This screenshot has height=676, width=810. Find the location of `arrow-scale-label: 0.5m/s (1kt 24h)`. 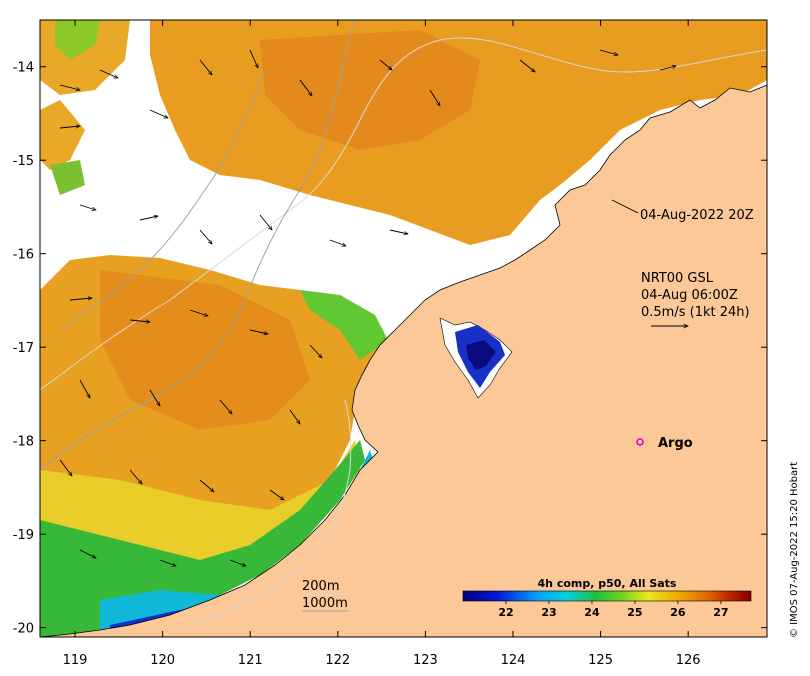

arrow-scale-label: 0.5m/s (1kt 24h) is located at coordinates (695, 312).